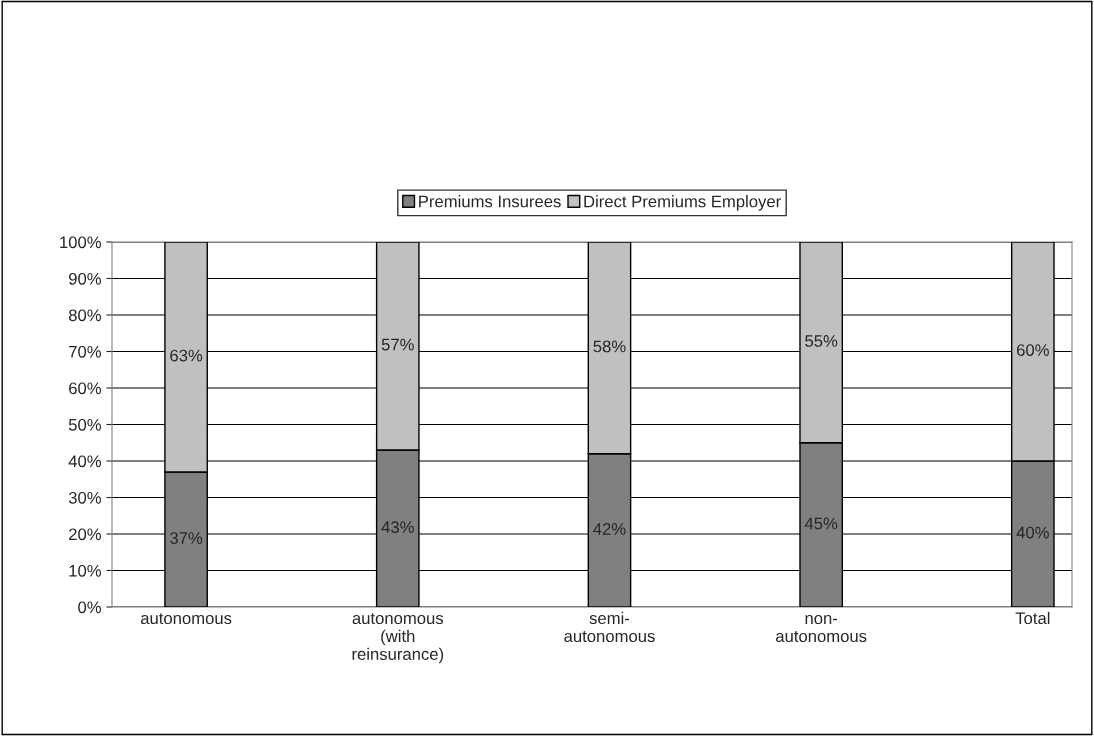  Describe the element at coordinates (397, 344) in the screenshot. I see `data-label: 57%` at that location.